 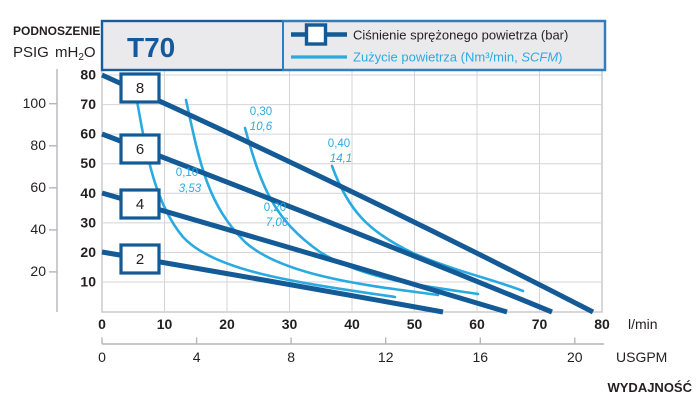 What do you see at coordinates (290, 324) in the screenshot?
I see `lmin-tick-label: 30` at bounding box center [290, 324].